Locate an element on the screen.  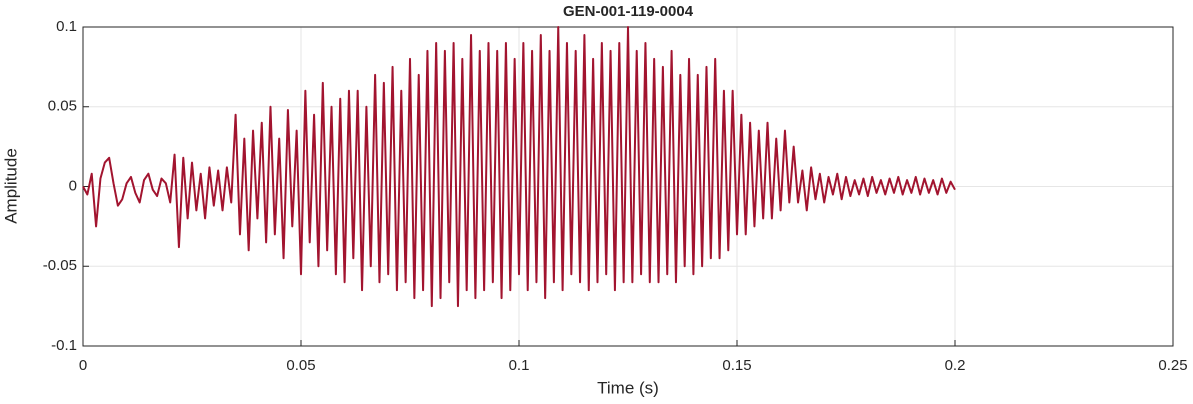
y-tick-label: -0.05 is located at coordinates (60, 265).